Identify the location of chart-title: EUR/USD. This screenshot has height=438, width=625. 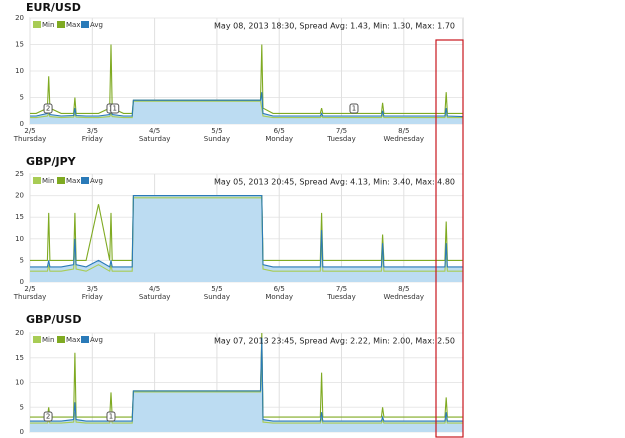
(53, 7).